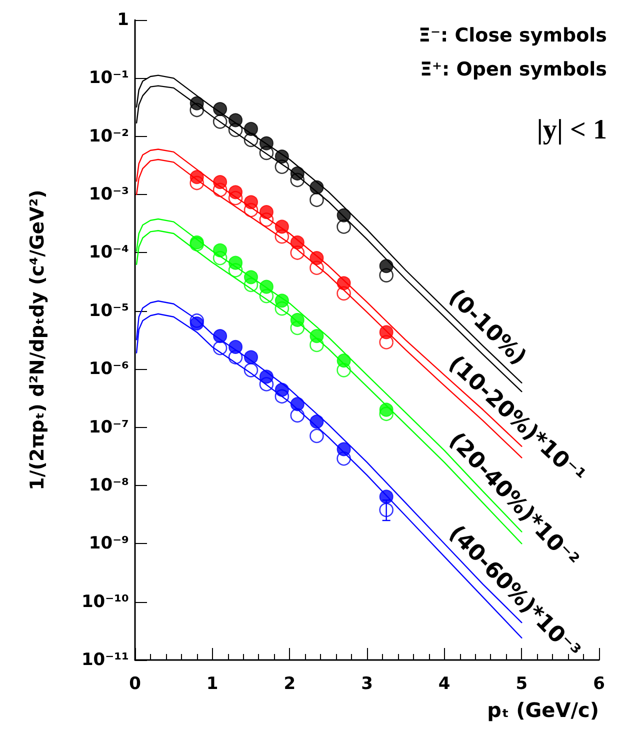  What do you see at coordinates (108, 194) in the screenshot?
I see `y-tick-label: 10⁻³` at bounding box center [108, 194].